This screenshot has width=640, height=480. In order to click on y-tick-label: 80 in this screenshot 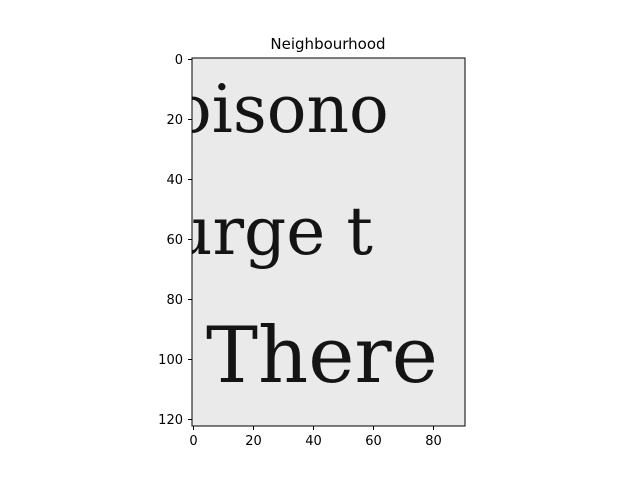, I will do `click(174, 300)`.